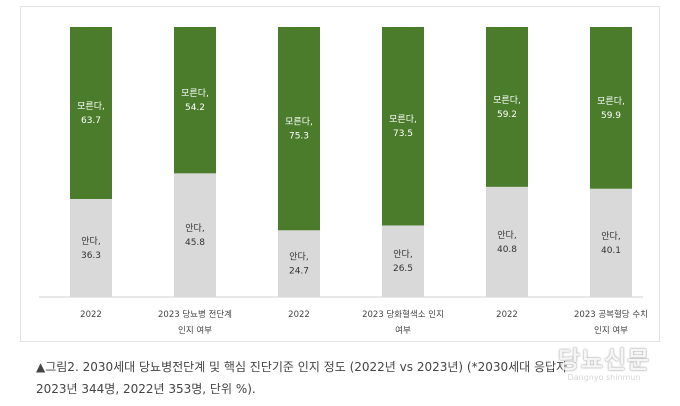 This screenshot has height=406, width=680. I want to click on category-label-3-line-0: 2023 당화혈색소 인지, so click(403, 314).